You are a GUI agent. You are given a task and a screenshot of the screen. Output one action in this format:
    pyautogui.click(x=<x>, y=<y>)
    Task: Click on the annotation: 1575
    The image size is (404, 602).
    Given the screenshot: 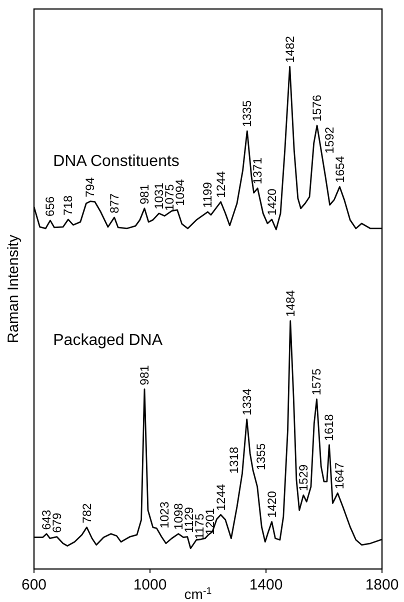 What is the action you would take?
    pyautogui.click(x=317, y=382)
    